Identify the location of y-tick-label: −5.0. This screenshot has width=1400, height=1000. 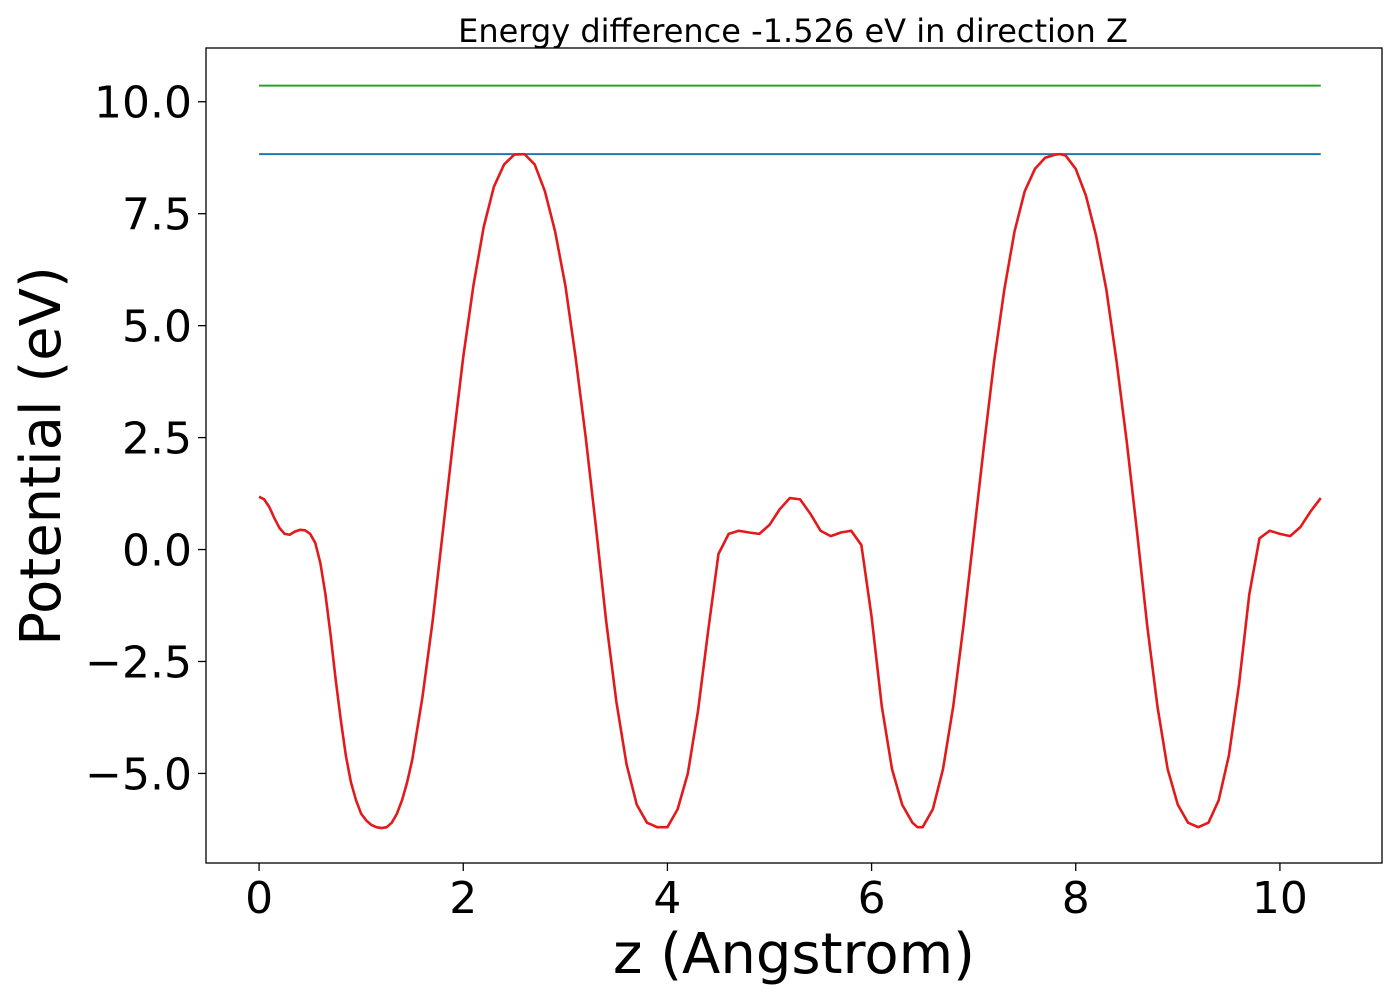
(138, 774).